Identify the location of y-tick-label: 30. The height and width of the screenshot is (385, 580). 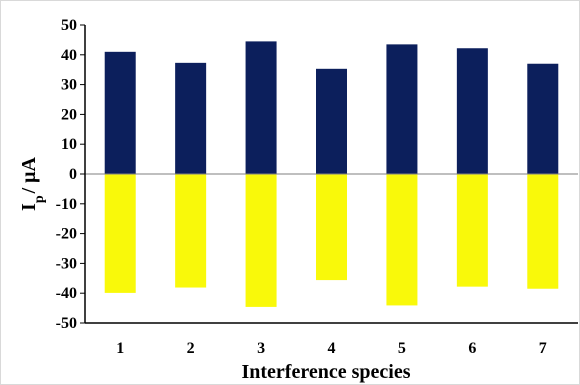
(69, 85).